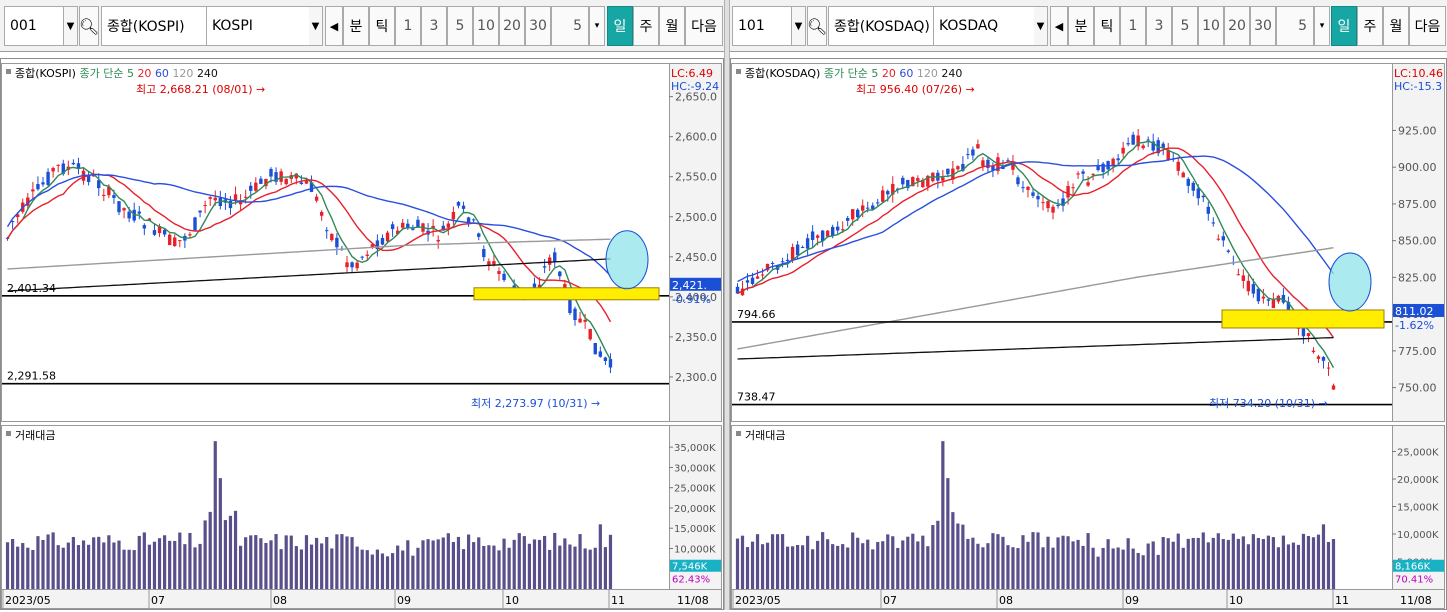 The height and width of the screenshot is (612, 1447). Describe the element at coordinates (696, 337) in the screenshot. I see `price-tick-label: 2,350.0` at that location.